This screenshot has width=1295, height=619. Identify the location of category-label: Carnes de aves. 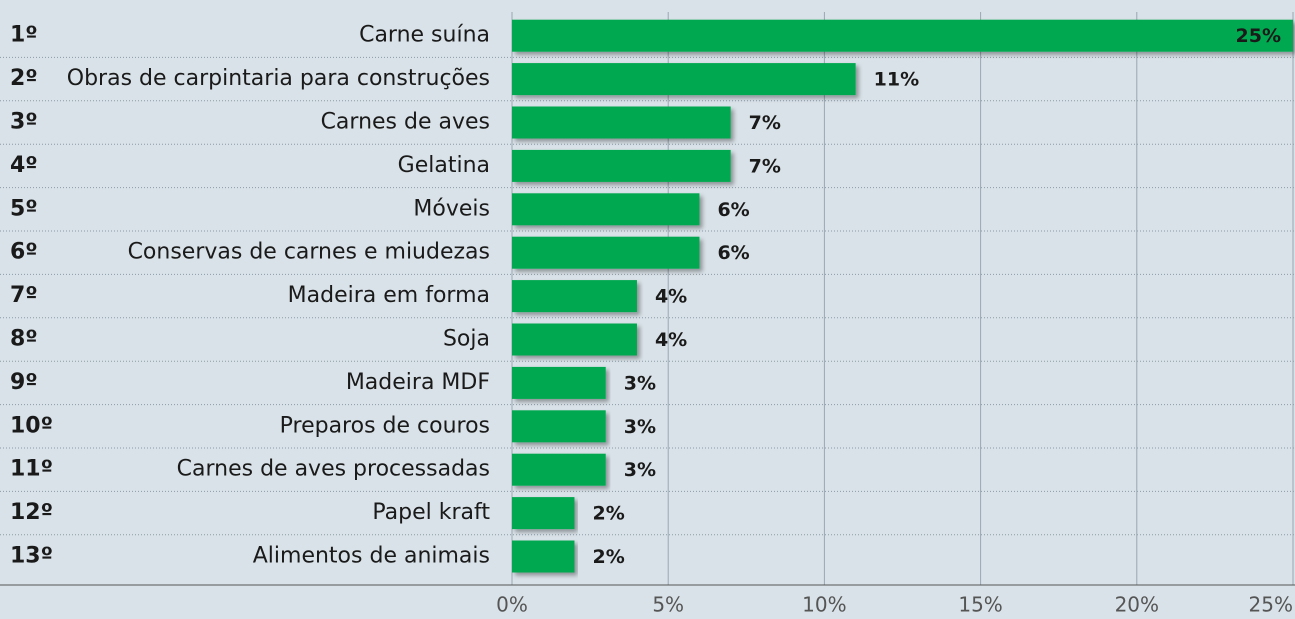
(405, 122).